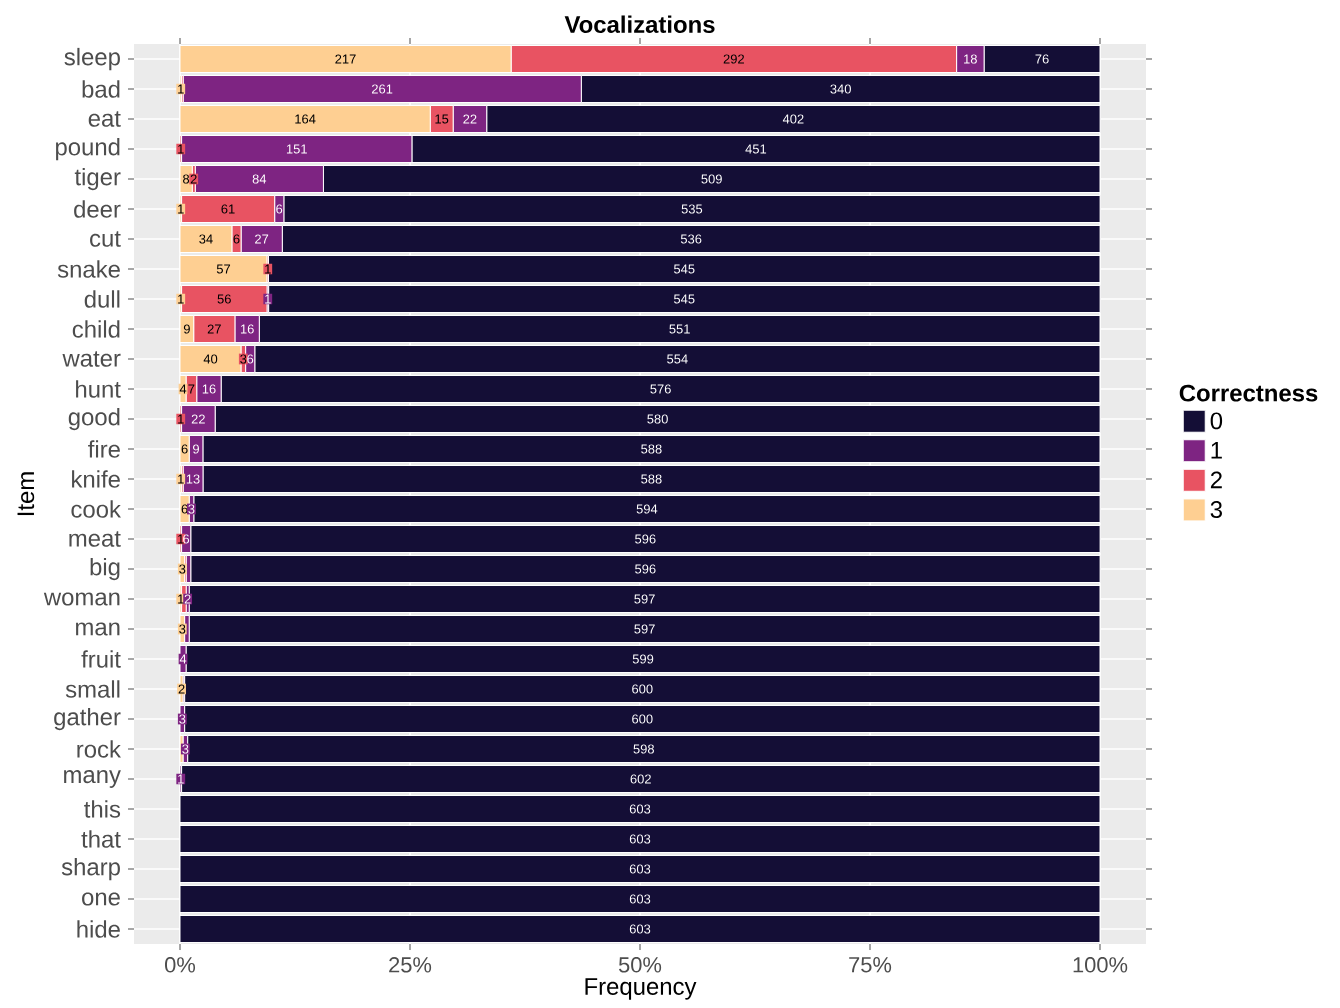 The height and width of the screenshot is (1008, 1340). What do you see at coordinates (410, 965) in the screenshot?
I see `x-tick-label: 25%` at bounding box center [410, 965].